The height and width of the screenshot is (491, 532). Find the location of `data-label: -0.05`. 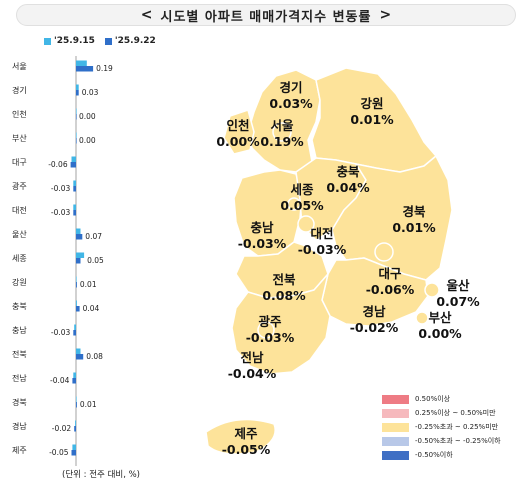

data-label: -0.05 is located at coordinates (59, 452).